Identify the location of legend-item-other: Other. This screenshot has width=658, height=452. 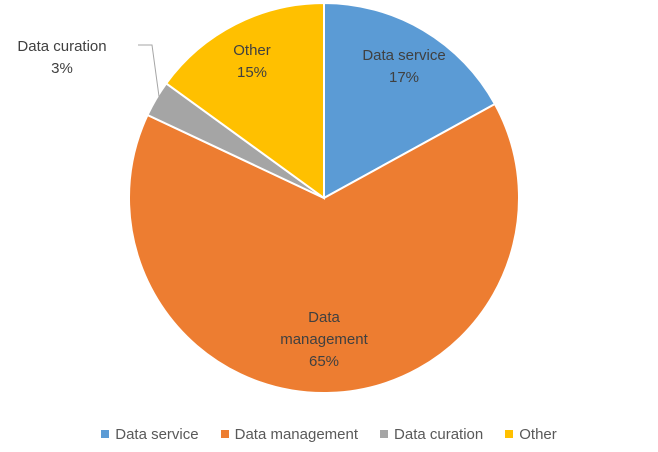
(531, 434).